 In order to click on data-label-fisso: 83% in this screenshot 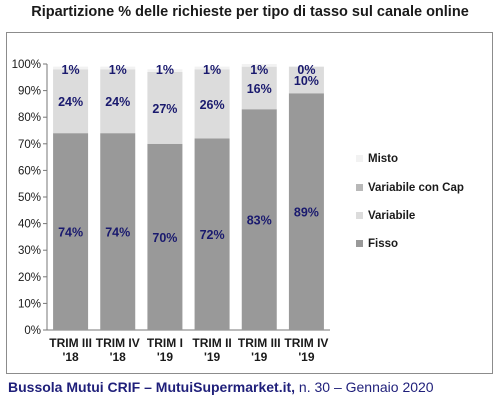, I will do `click(259, 221)`.